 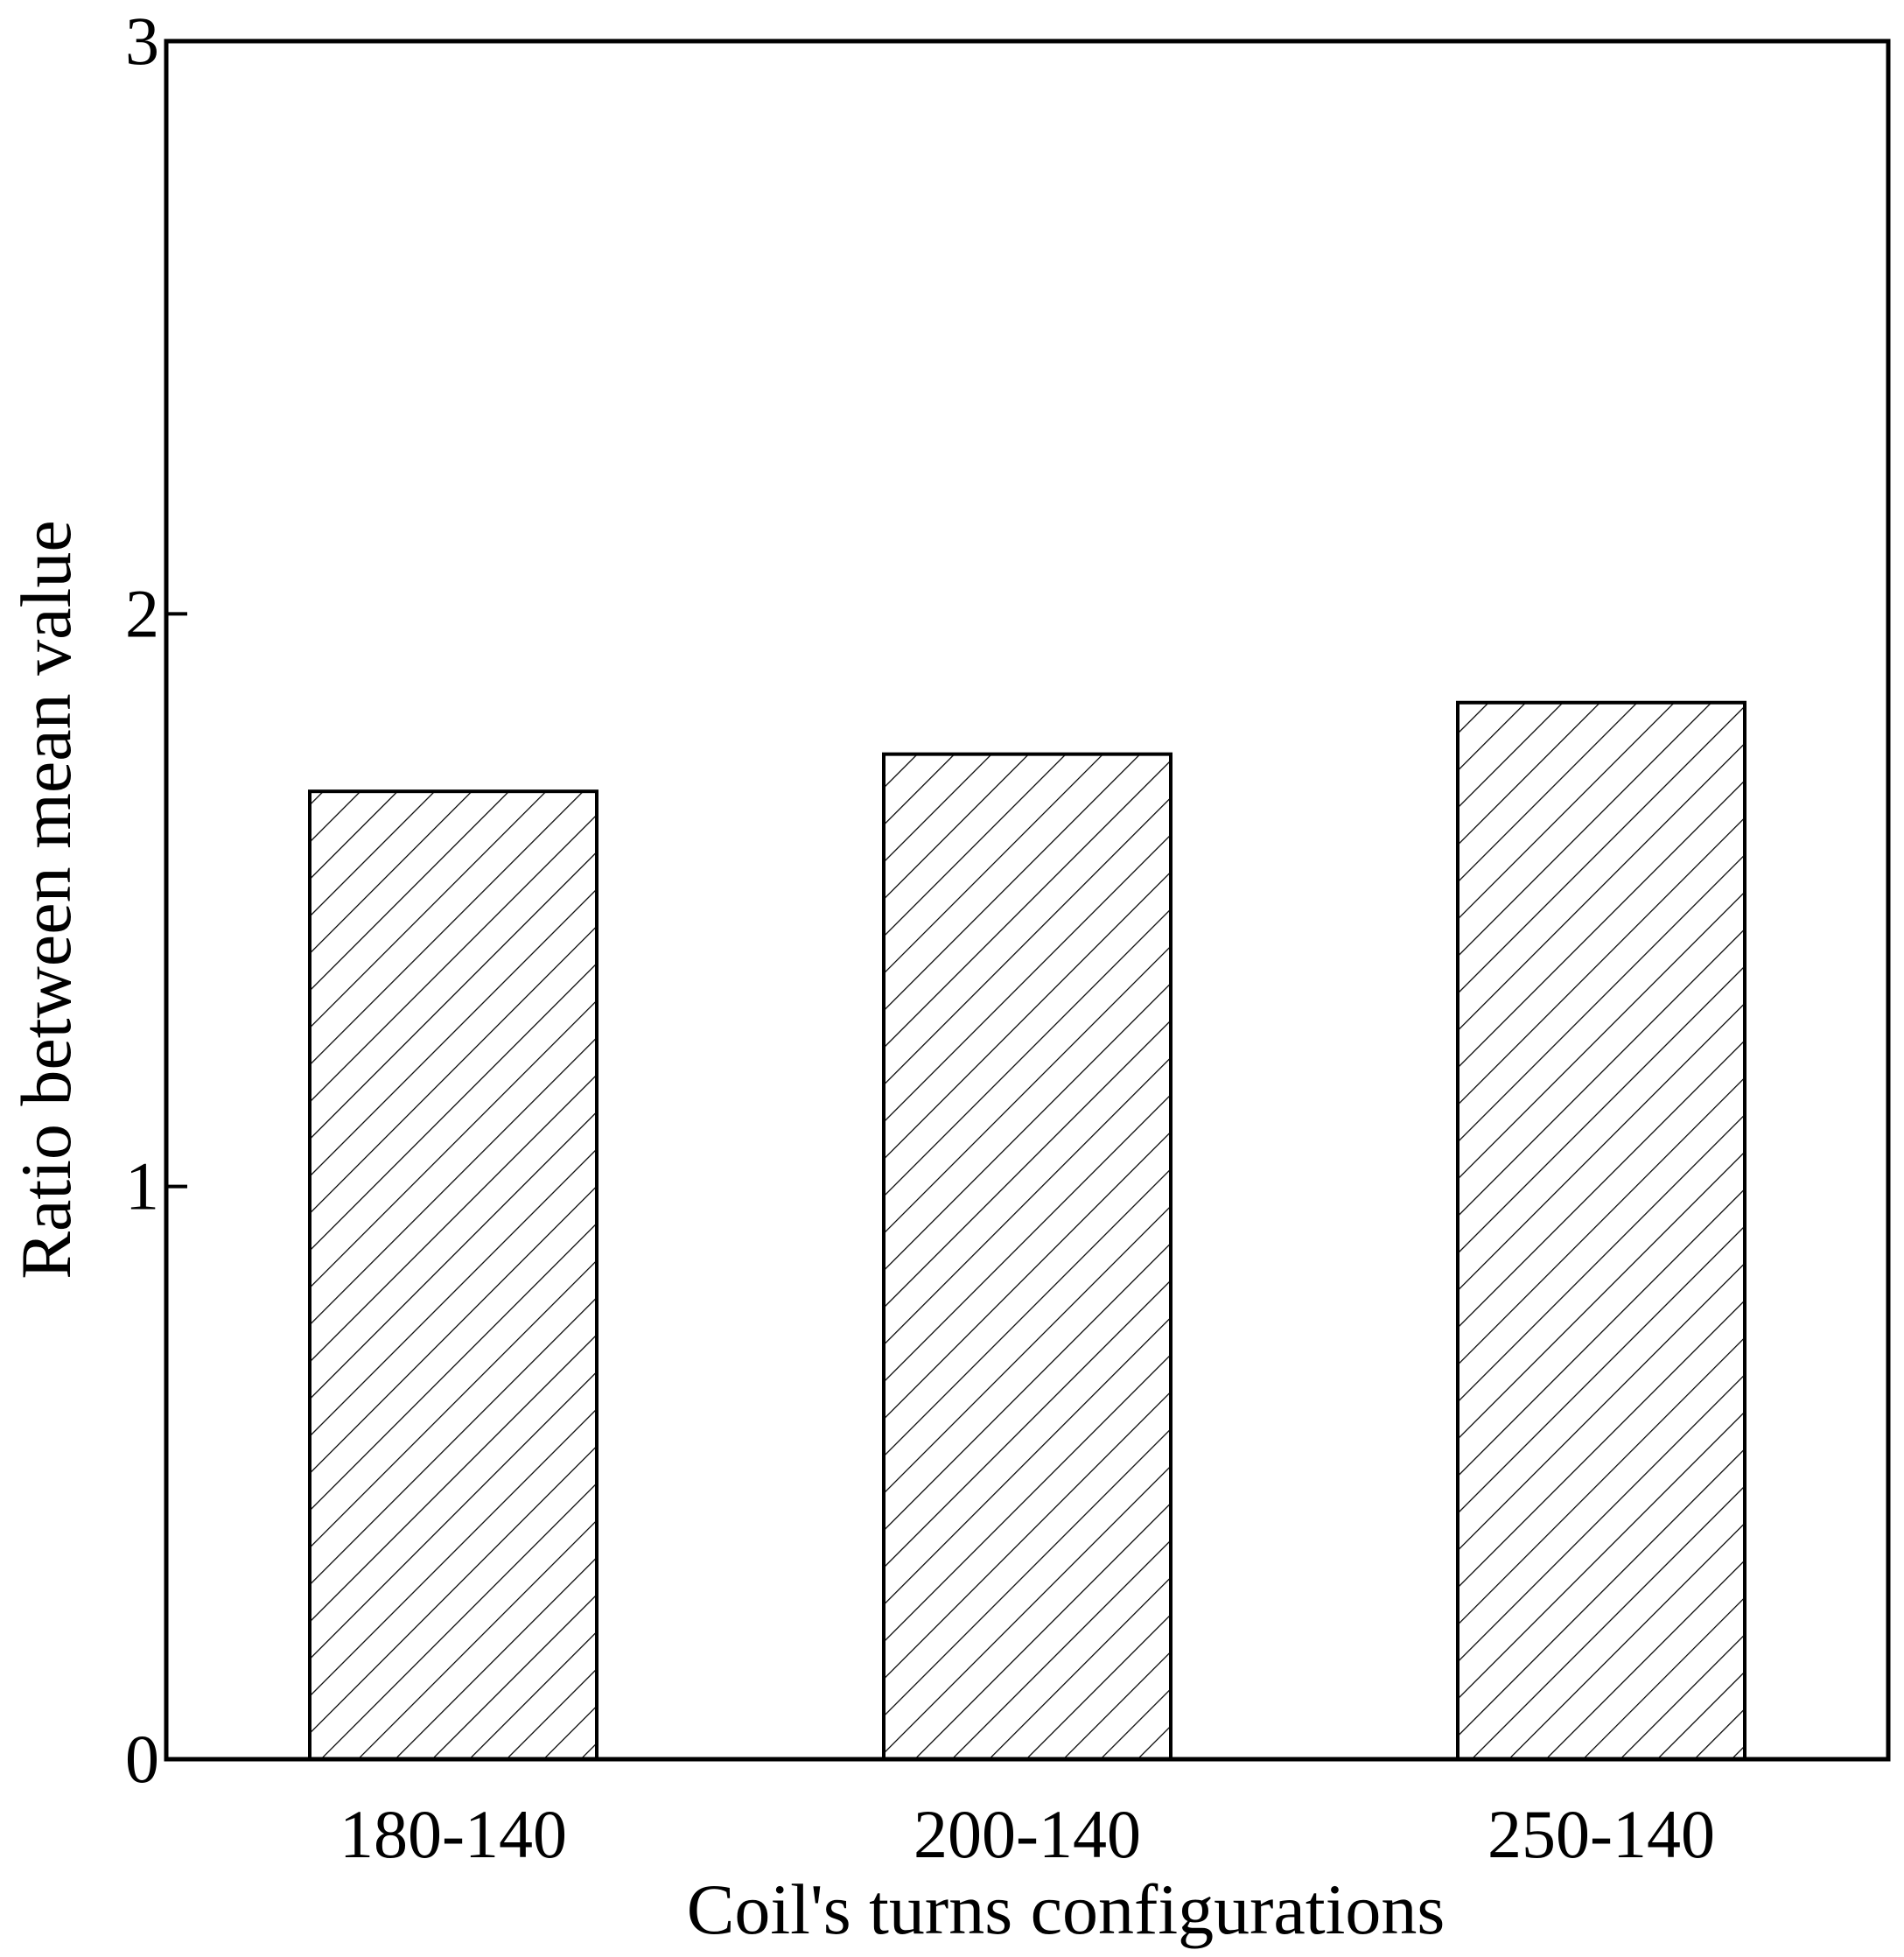 I want to click on y-tick-label: 0, so click(x=142, y=1759).